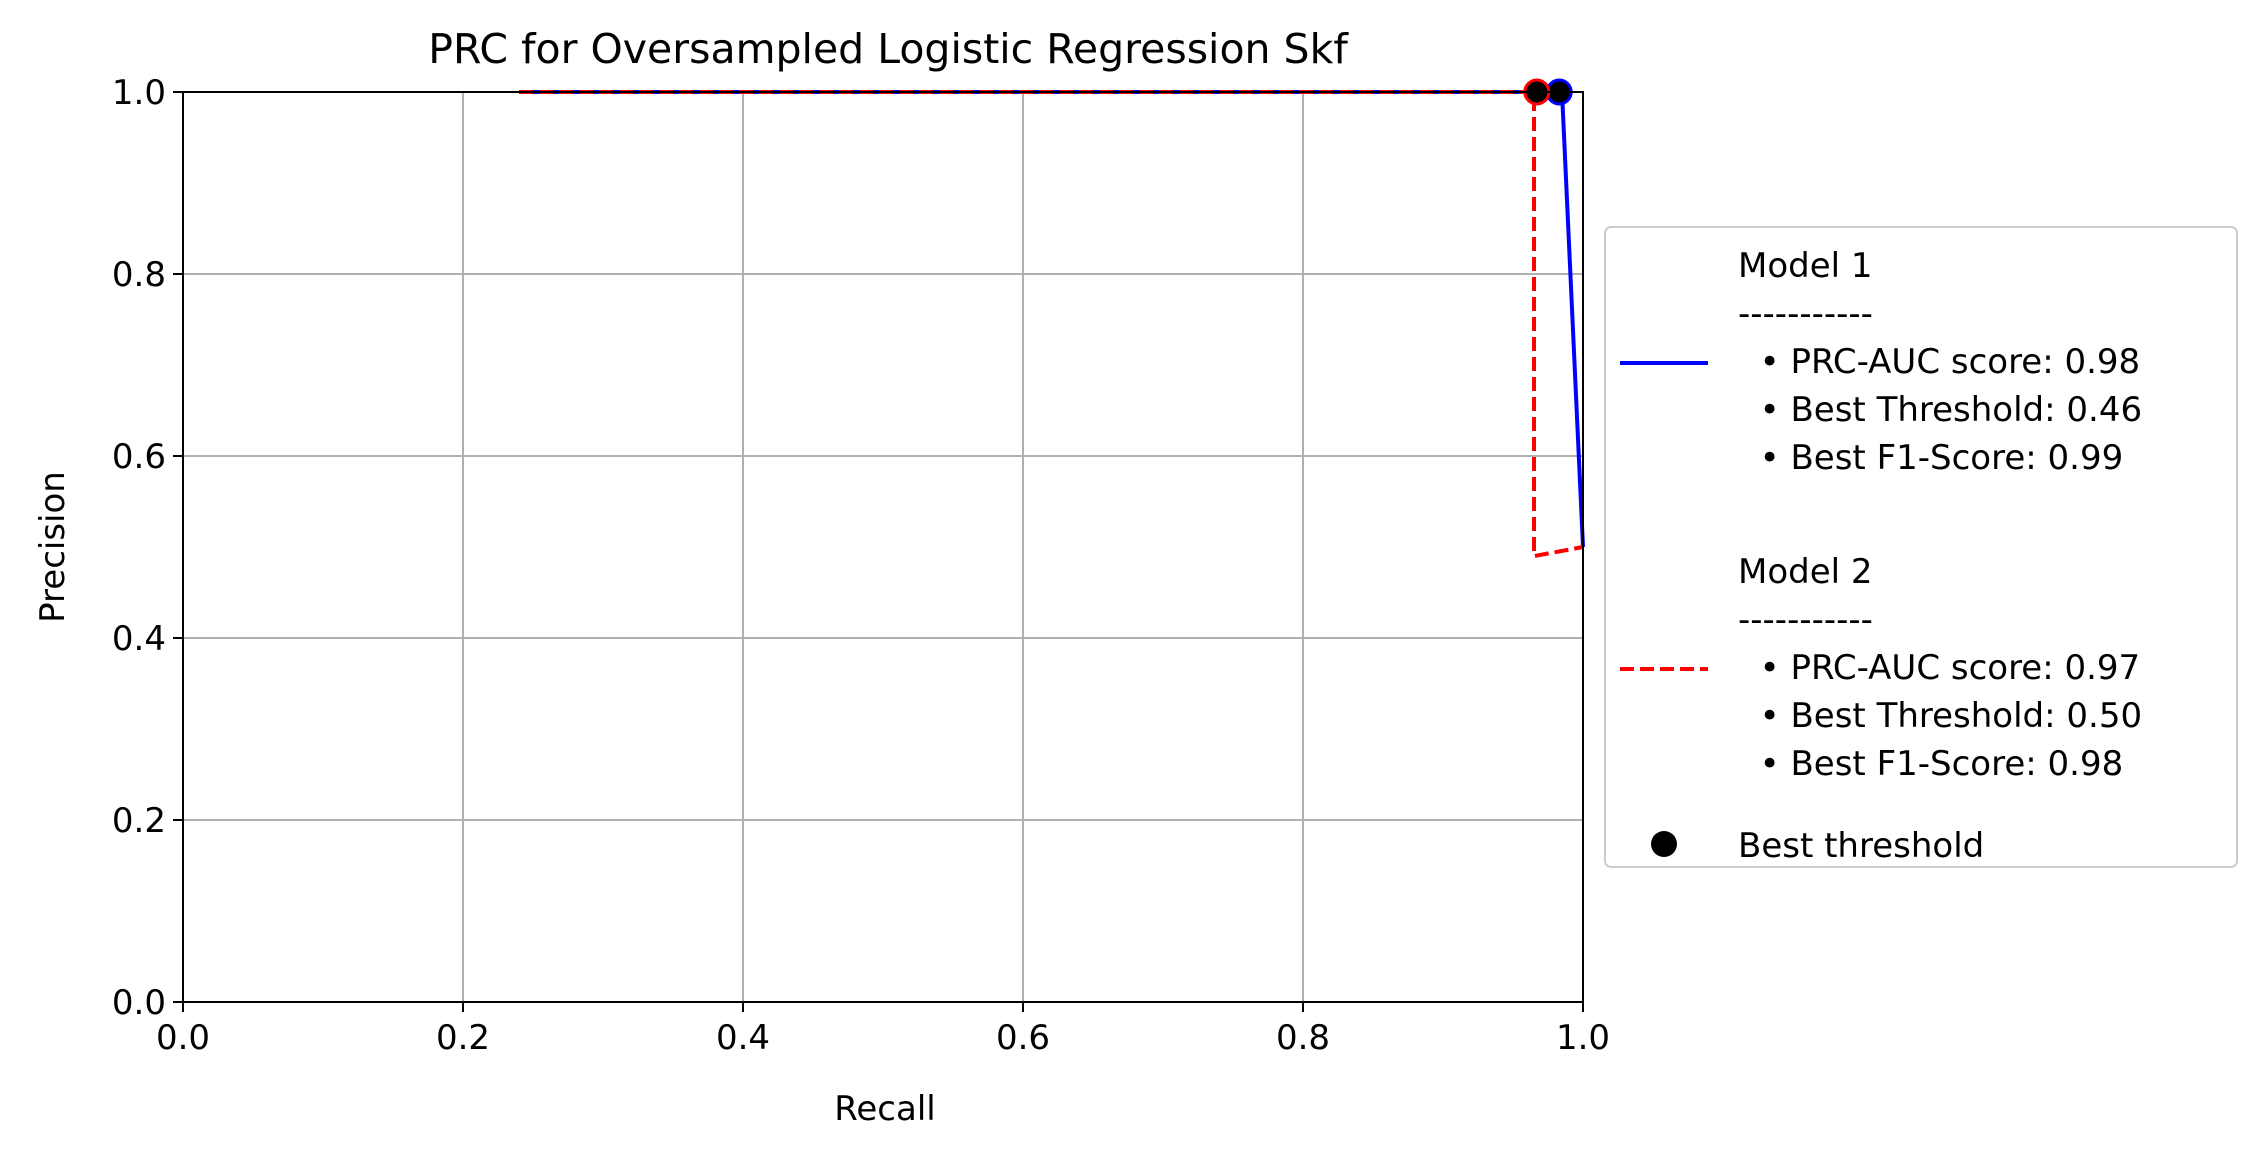 This screenshot has height=1158, width=2261. What do you see at coordinates (743, 1038) in the screenshot?
I see `x-tick-label: 0.4` at bounding box center [743, 1038].